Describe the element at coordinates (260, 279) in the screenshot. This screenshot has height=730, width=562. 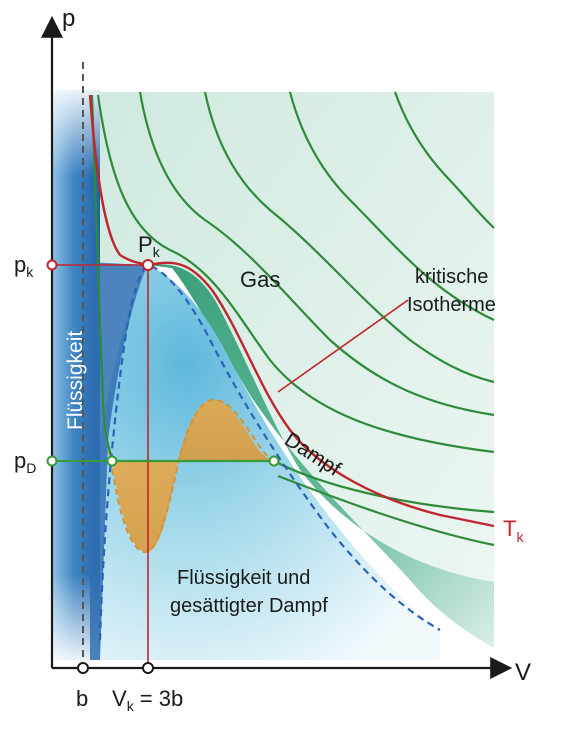
I see `gas-region-label: Gas` at that location.